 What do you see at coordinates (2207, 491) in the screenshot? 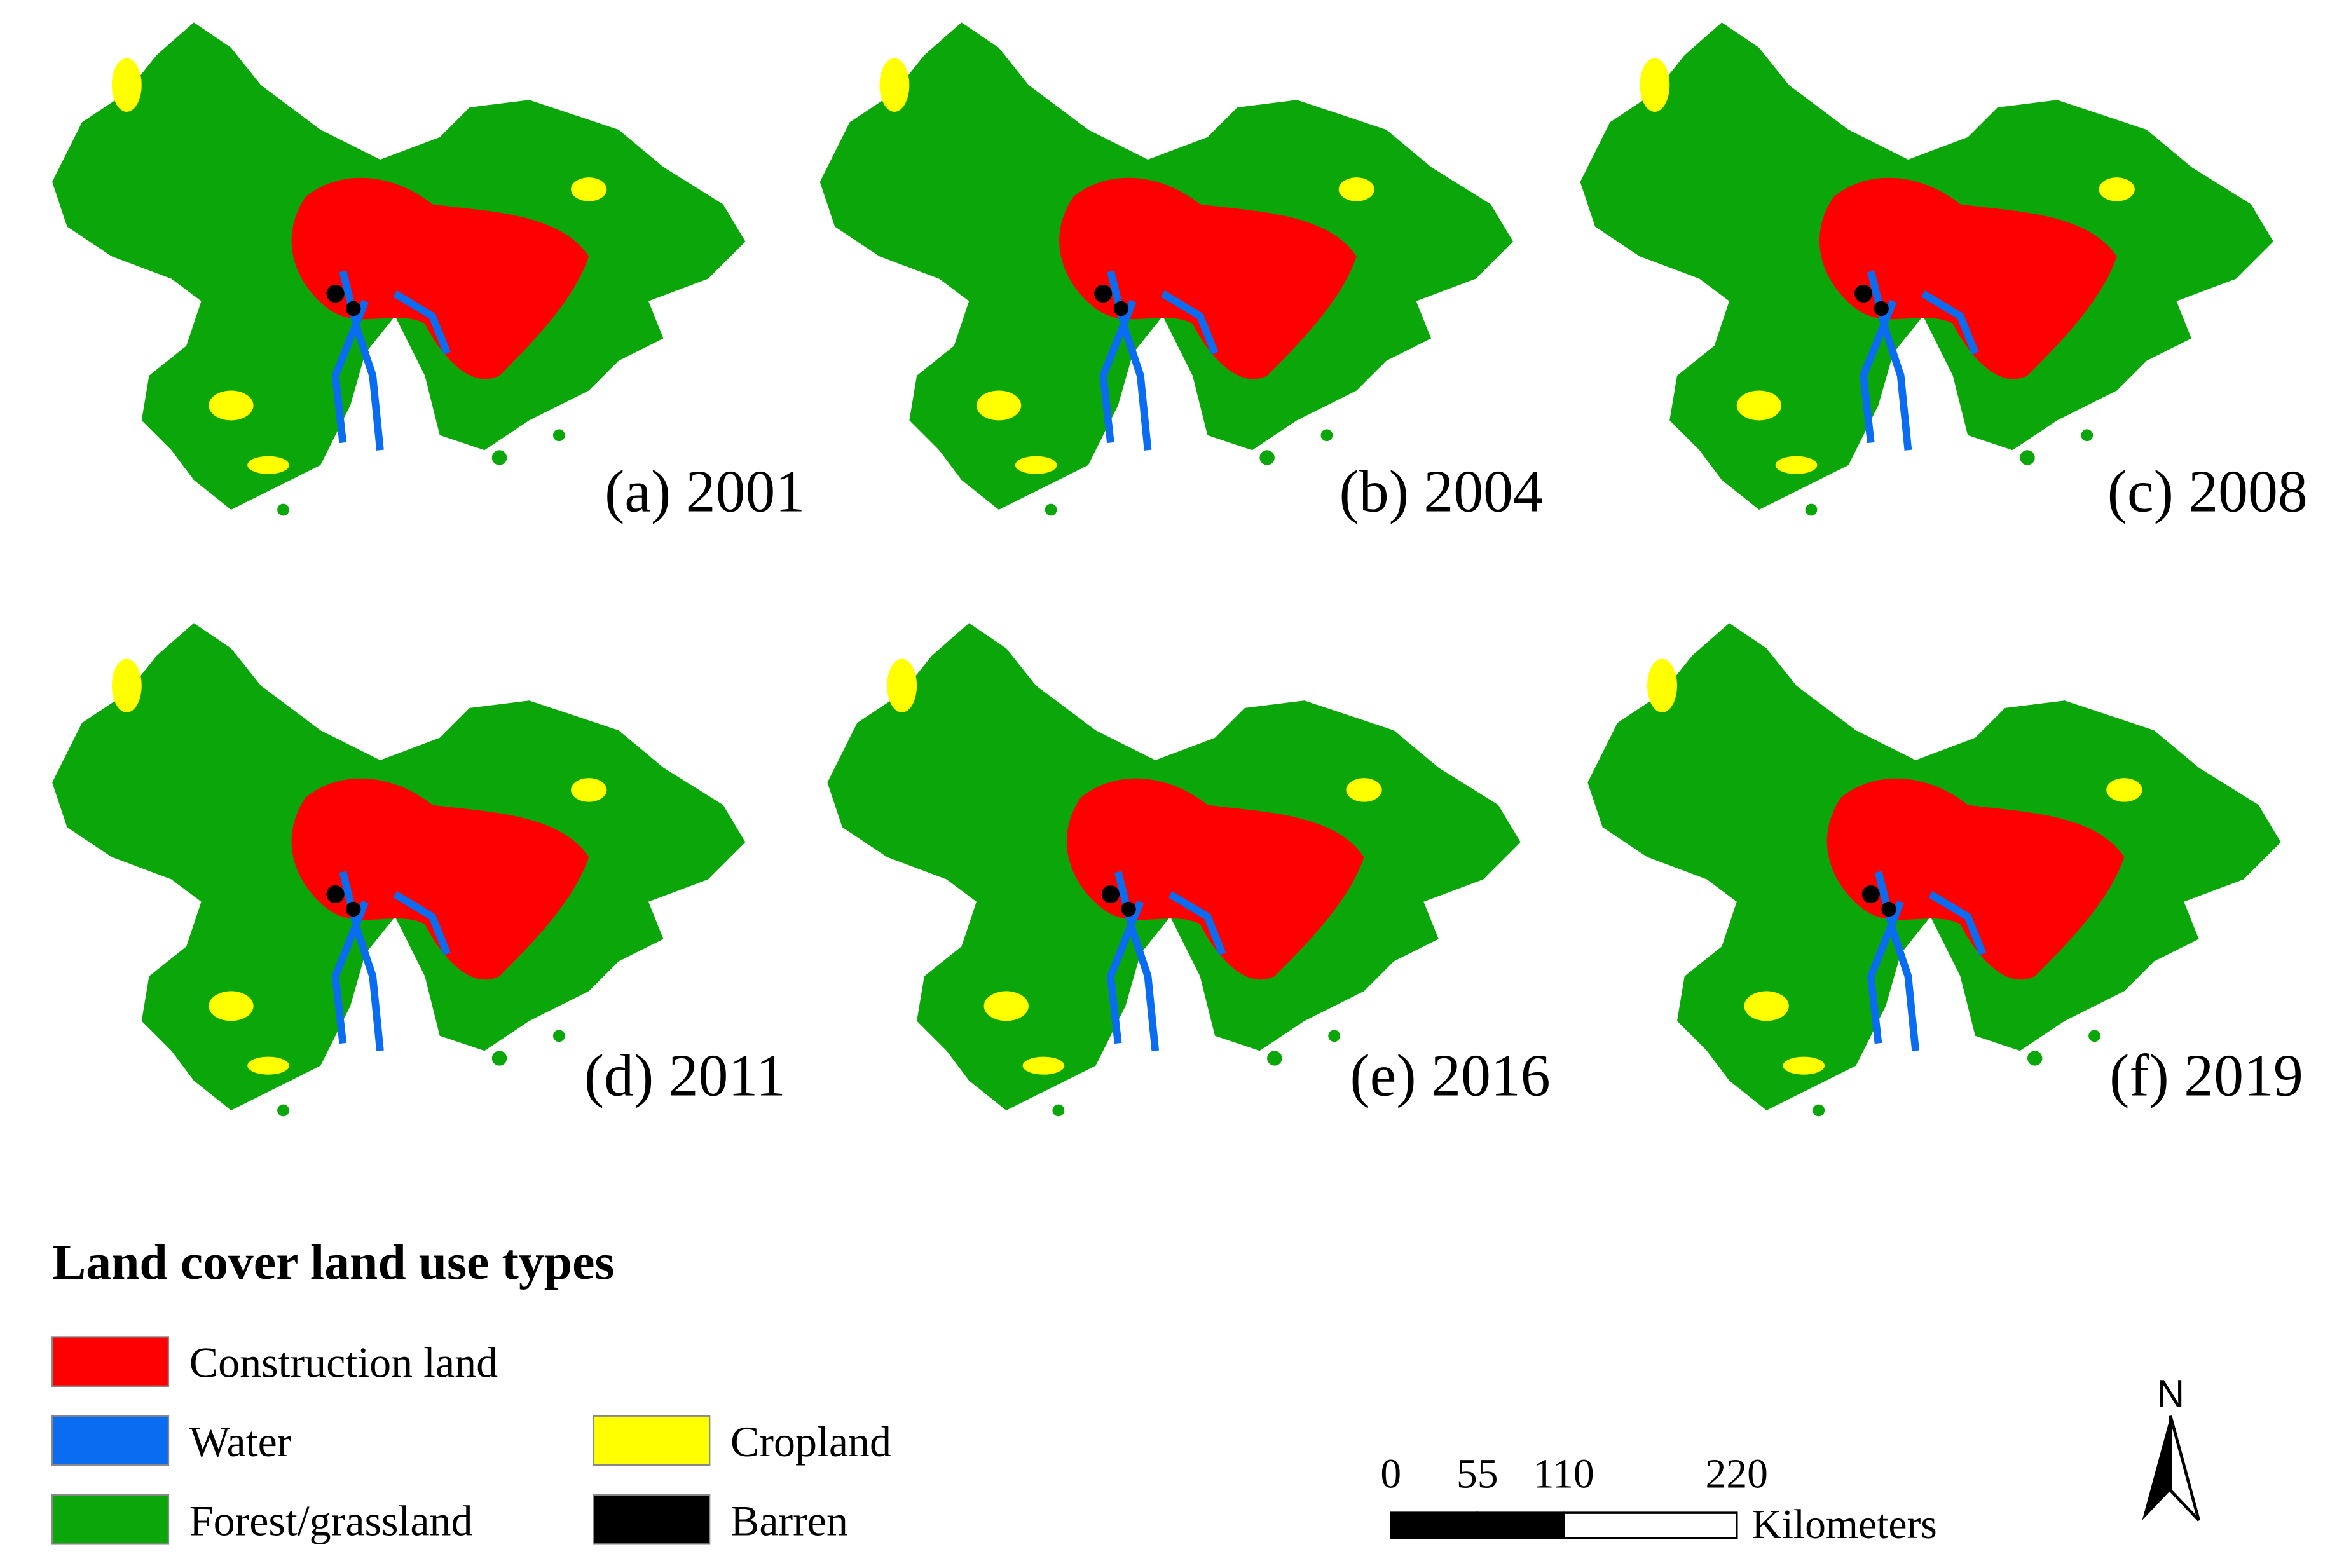
I see `panel-label: (c) 2008` at bounding box center [2207, 491].